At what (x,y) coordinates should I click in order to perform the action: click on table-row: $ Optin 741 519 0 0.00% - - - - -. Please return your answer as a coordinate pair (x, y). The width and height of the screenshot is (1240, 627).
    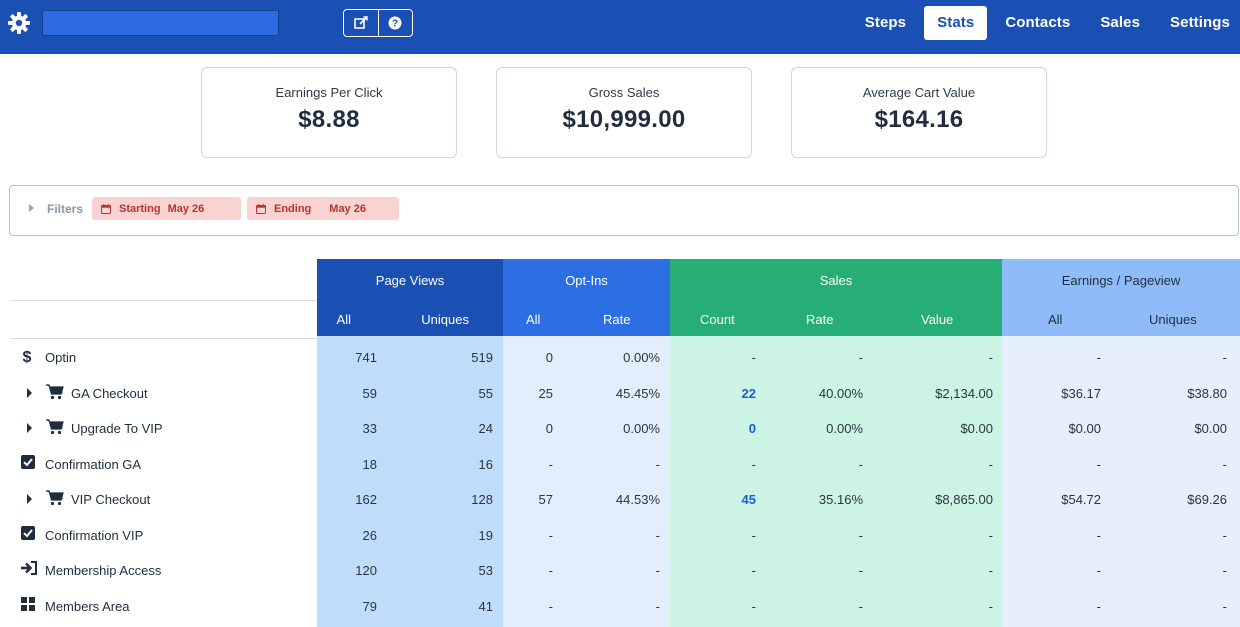
    Looking at the image, I should click on (620, 357).